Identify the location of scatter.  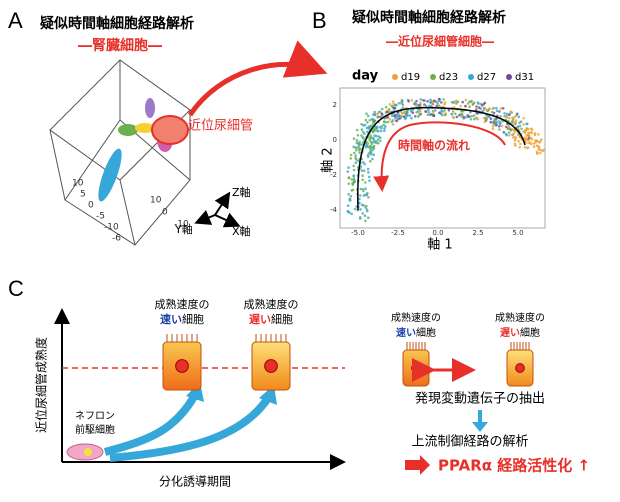
(446, 160).